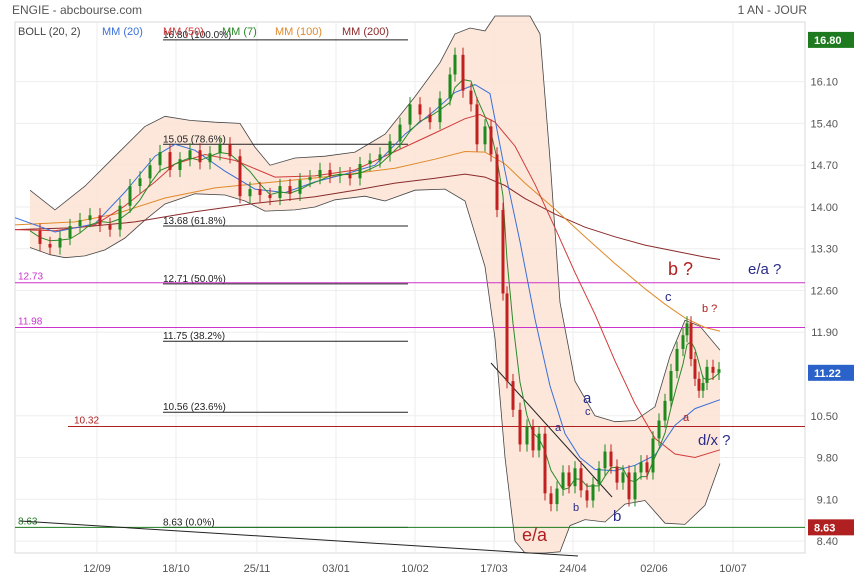  Describe the element at coordinates (194, 221) in the screenshot. I see `fib-level-label: 13.68 (61.8%)` at that location.